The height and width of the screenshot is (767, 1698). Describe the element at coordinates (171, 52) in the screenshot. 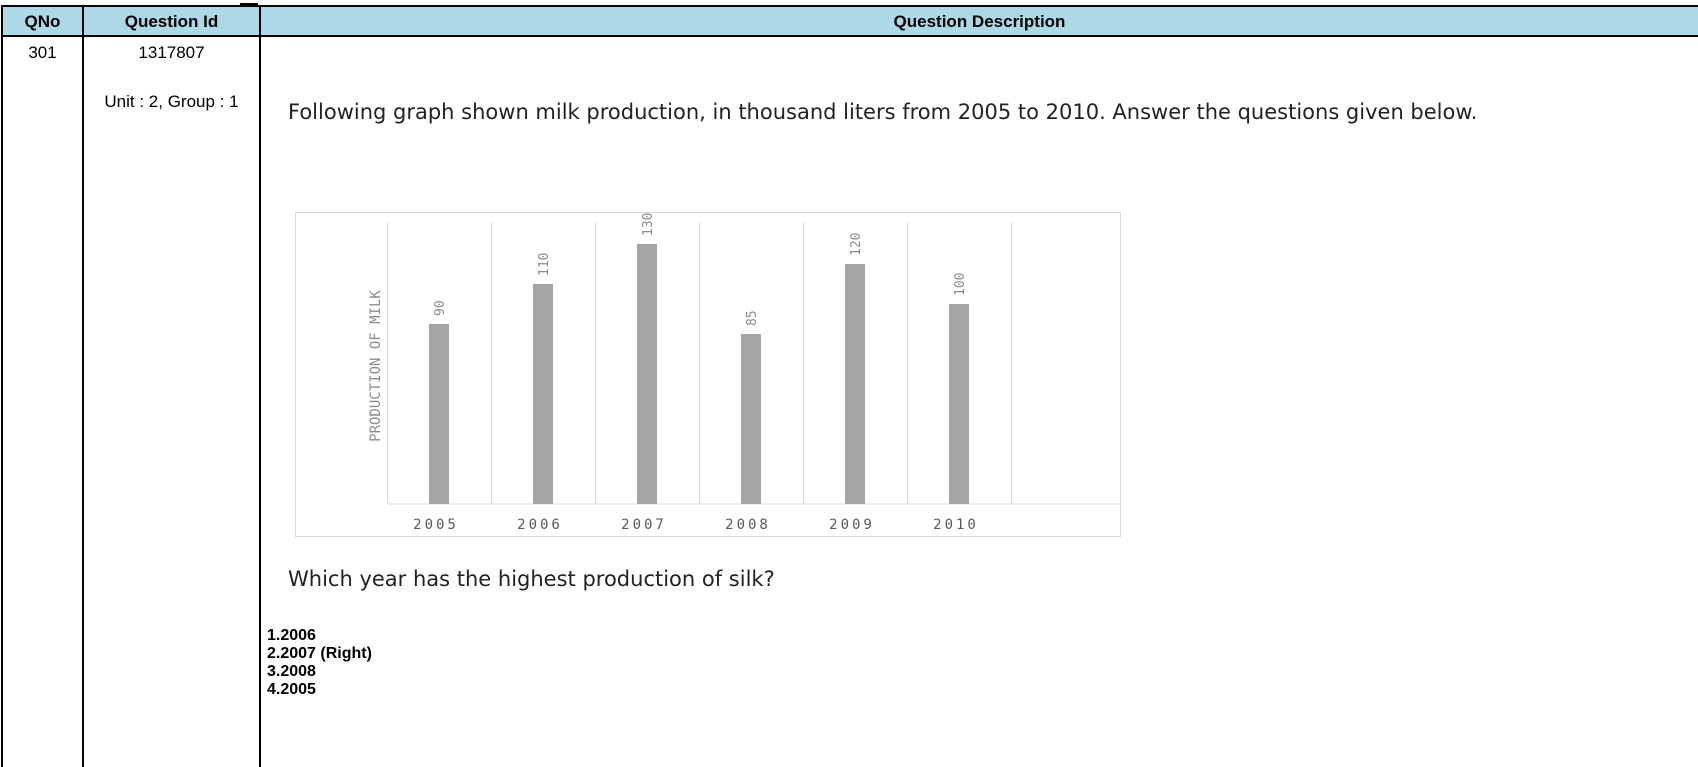

I see `question-id-cell: 1317807` at that location.